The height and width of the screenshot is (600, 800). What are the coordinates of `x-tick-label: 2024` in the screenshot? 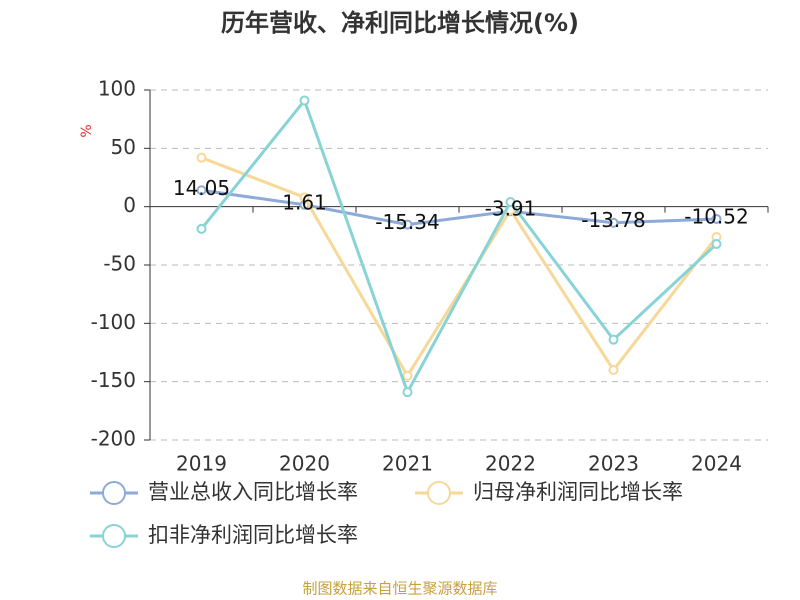 It's located at (716, 464).